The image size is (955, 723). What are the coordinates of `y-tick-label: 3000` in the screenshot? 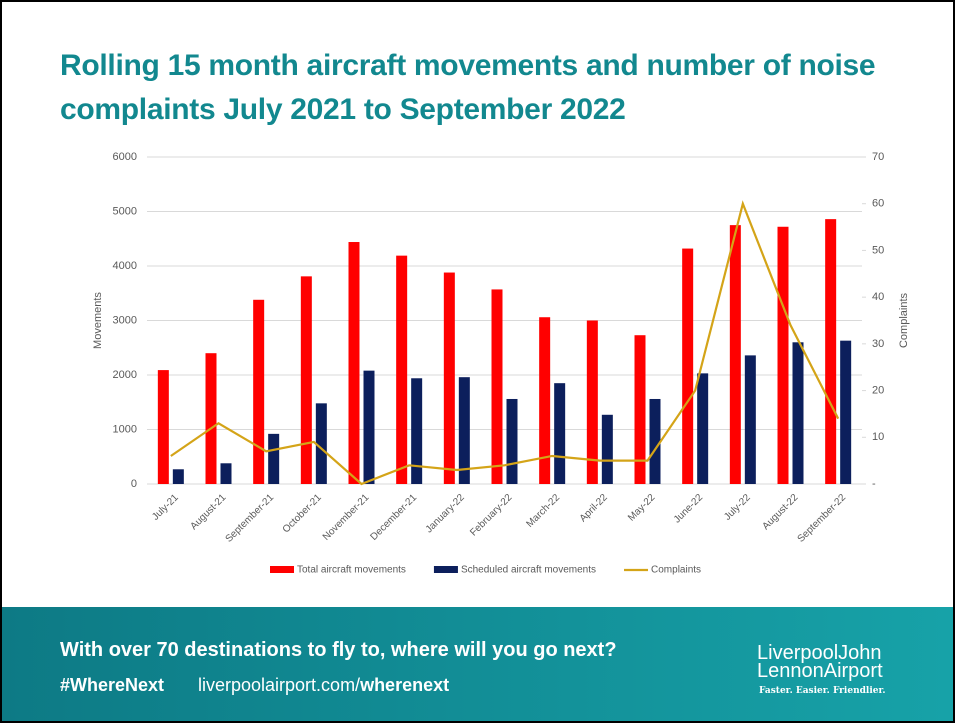 It's located at (125, 320).